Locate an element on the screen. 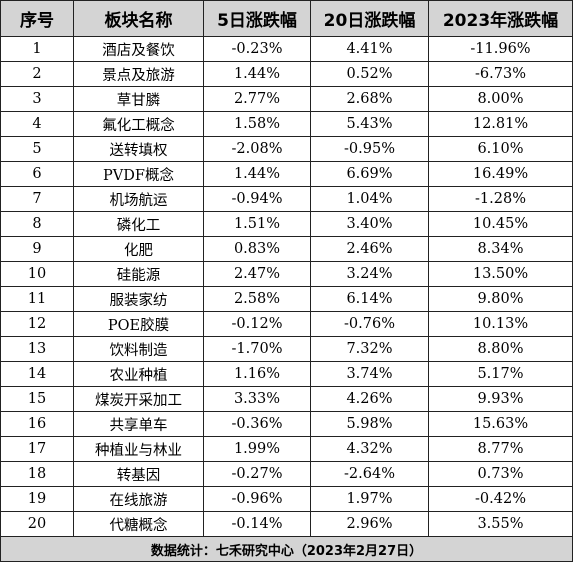 This screenshot has height=562, width=573. change-2023-cell: 8.80% is located at coordinates (500, 349).